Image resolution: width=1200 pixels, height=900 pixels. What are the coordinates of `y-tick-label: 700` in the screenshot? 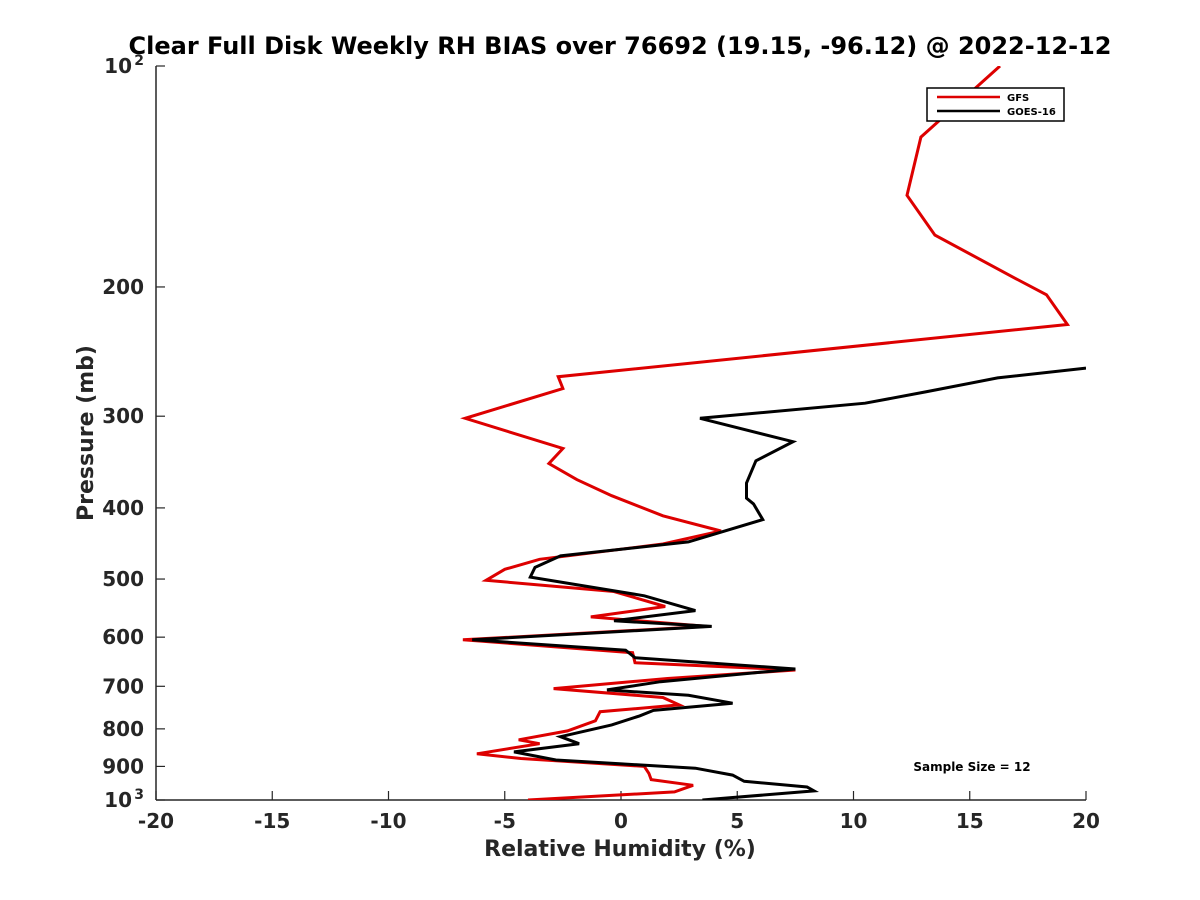 It's located at (123, 686).